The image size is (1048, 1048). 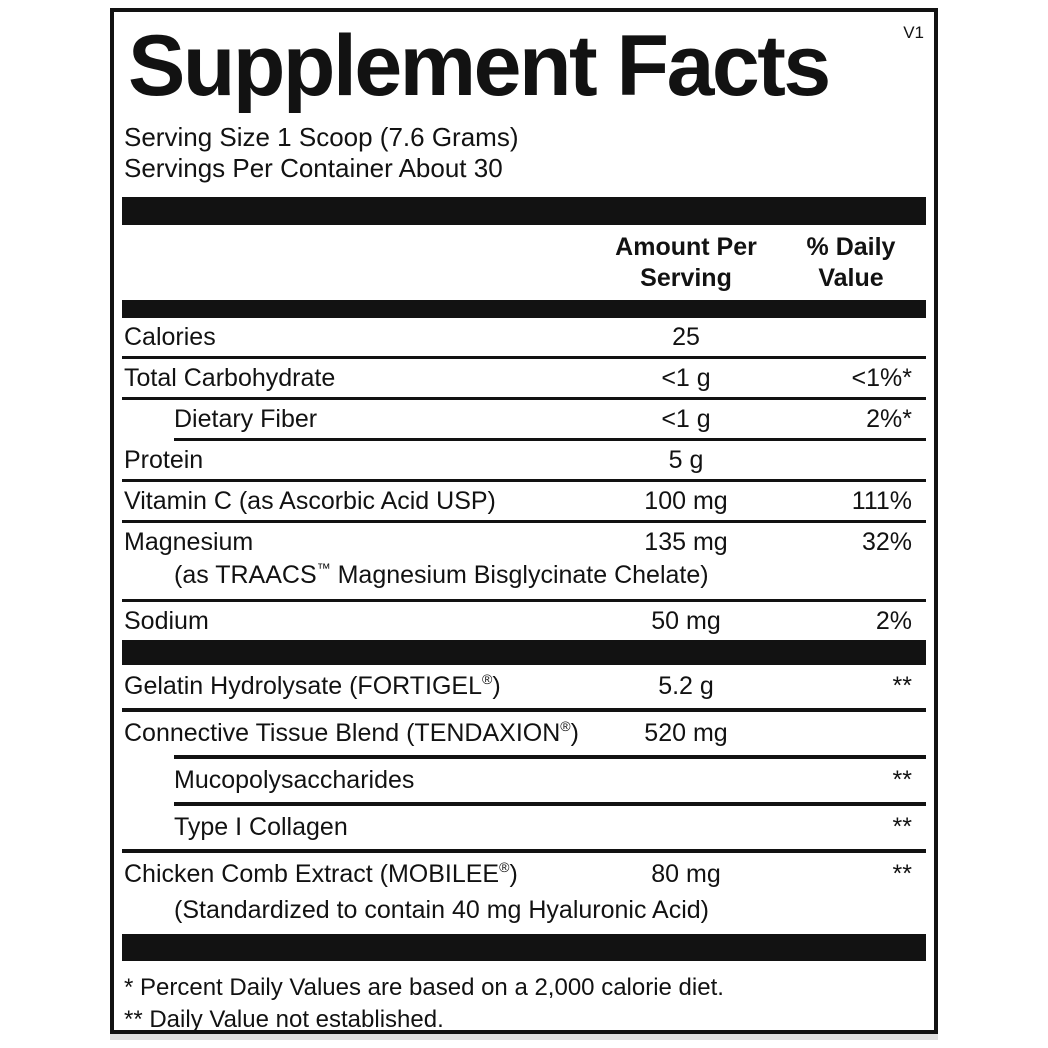 I want to click on version-tag: V1, so click(x=913, y=32).